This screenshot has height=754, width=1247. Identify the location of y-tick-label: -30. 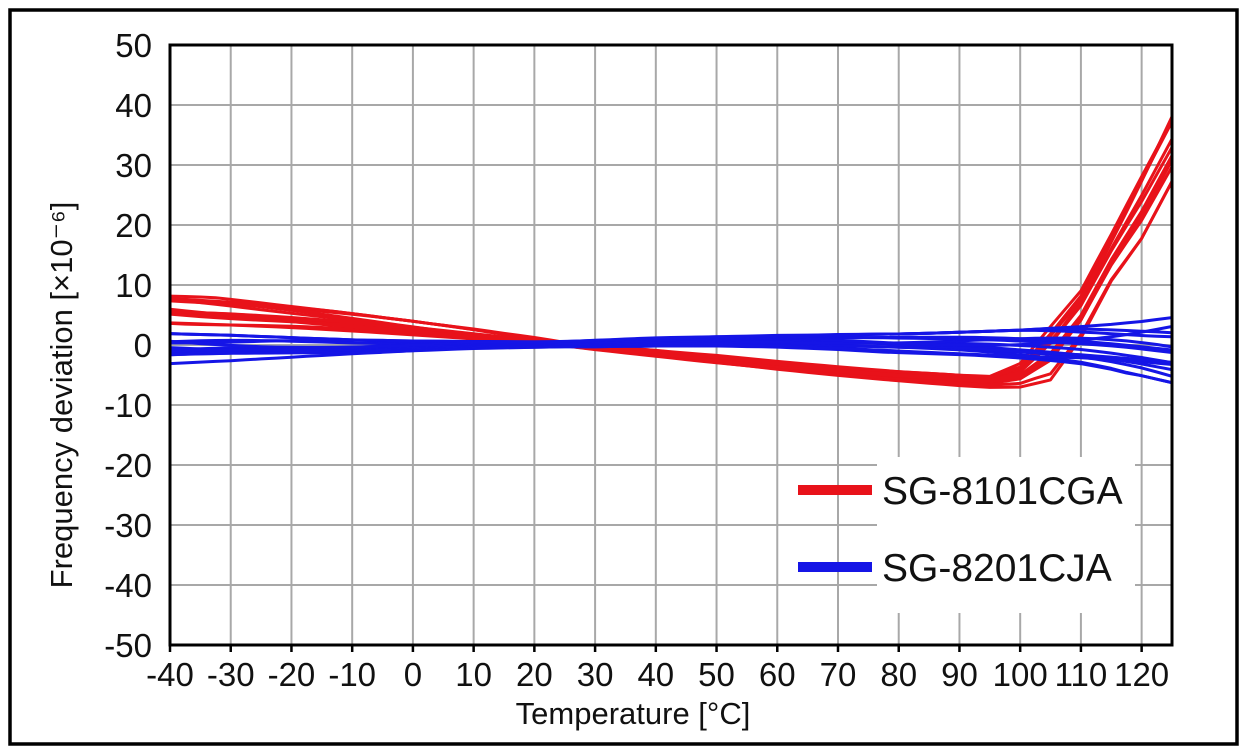
(128, 525).